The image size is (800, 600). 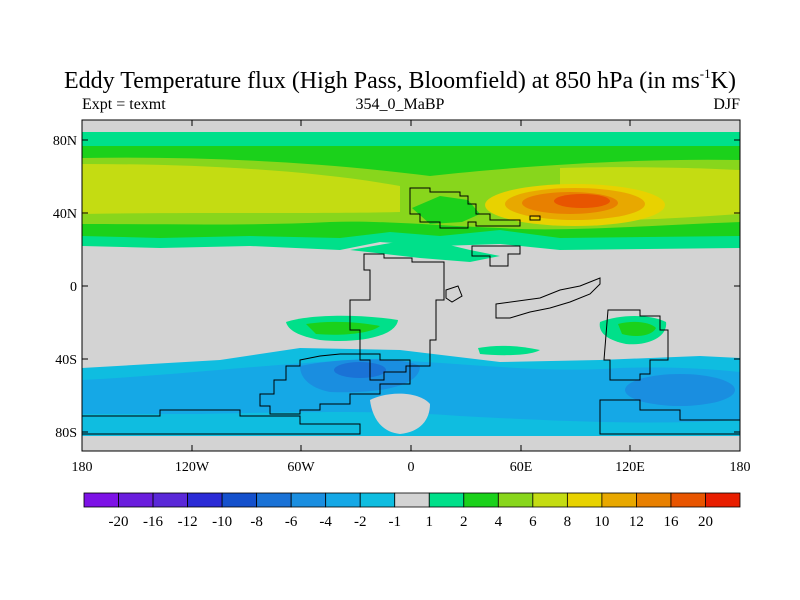 I want to click on y-tick-label: 0, so click(x=73, y=287).